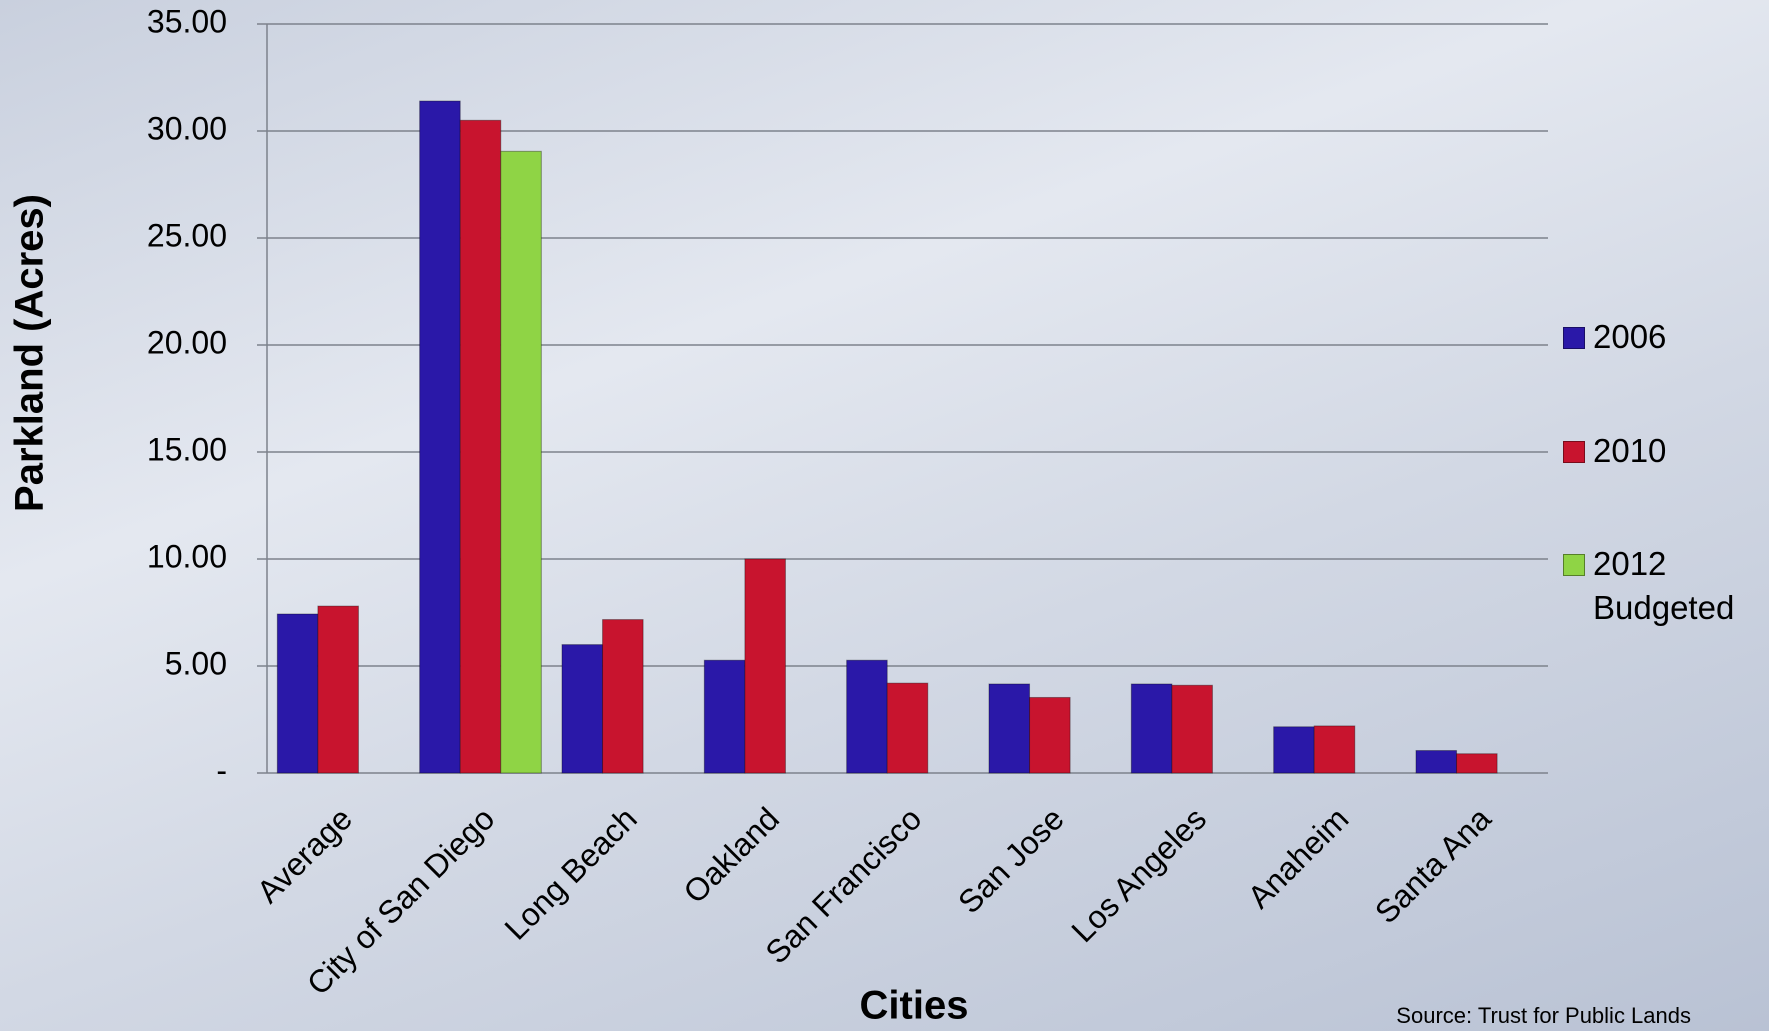 This screenshot has height=1031, width=1769. Describe the element at coordinates (571, 873) in the screenshot. I see `x-tick-label: Long Beach` at that location.